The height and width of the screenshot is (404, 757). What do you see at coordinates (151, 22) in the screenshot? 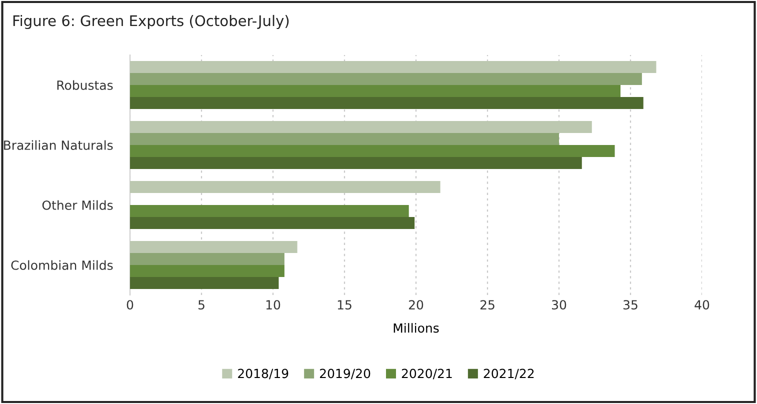
I see `chart-title: Figure 6: Green Exports (October-July)` at bounding box center [151, 22].